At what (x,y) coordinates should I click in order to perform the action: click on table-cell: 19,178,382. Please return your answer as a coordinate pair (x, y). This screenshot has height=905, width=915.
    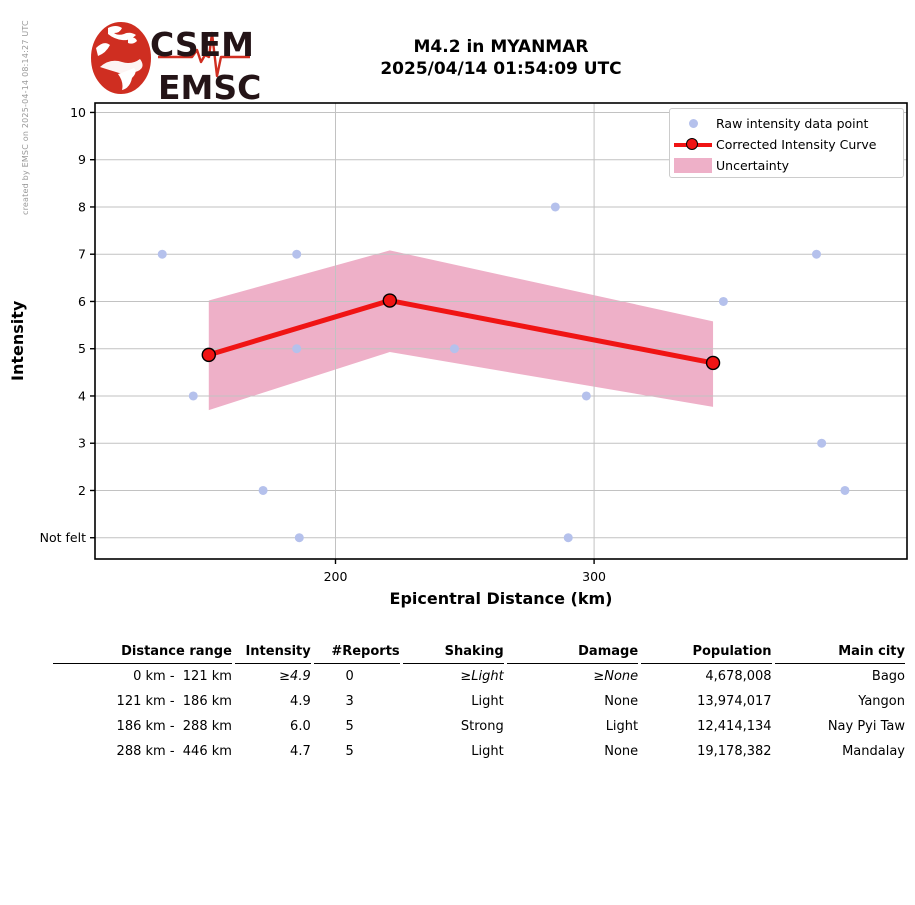
    Looking at the image, I should click on (734, 751).